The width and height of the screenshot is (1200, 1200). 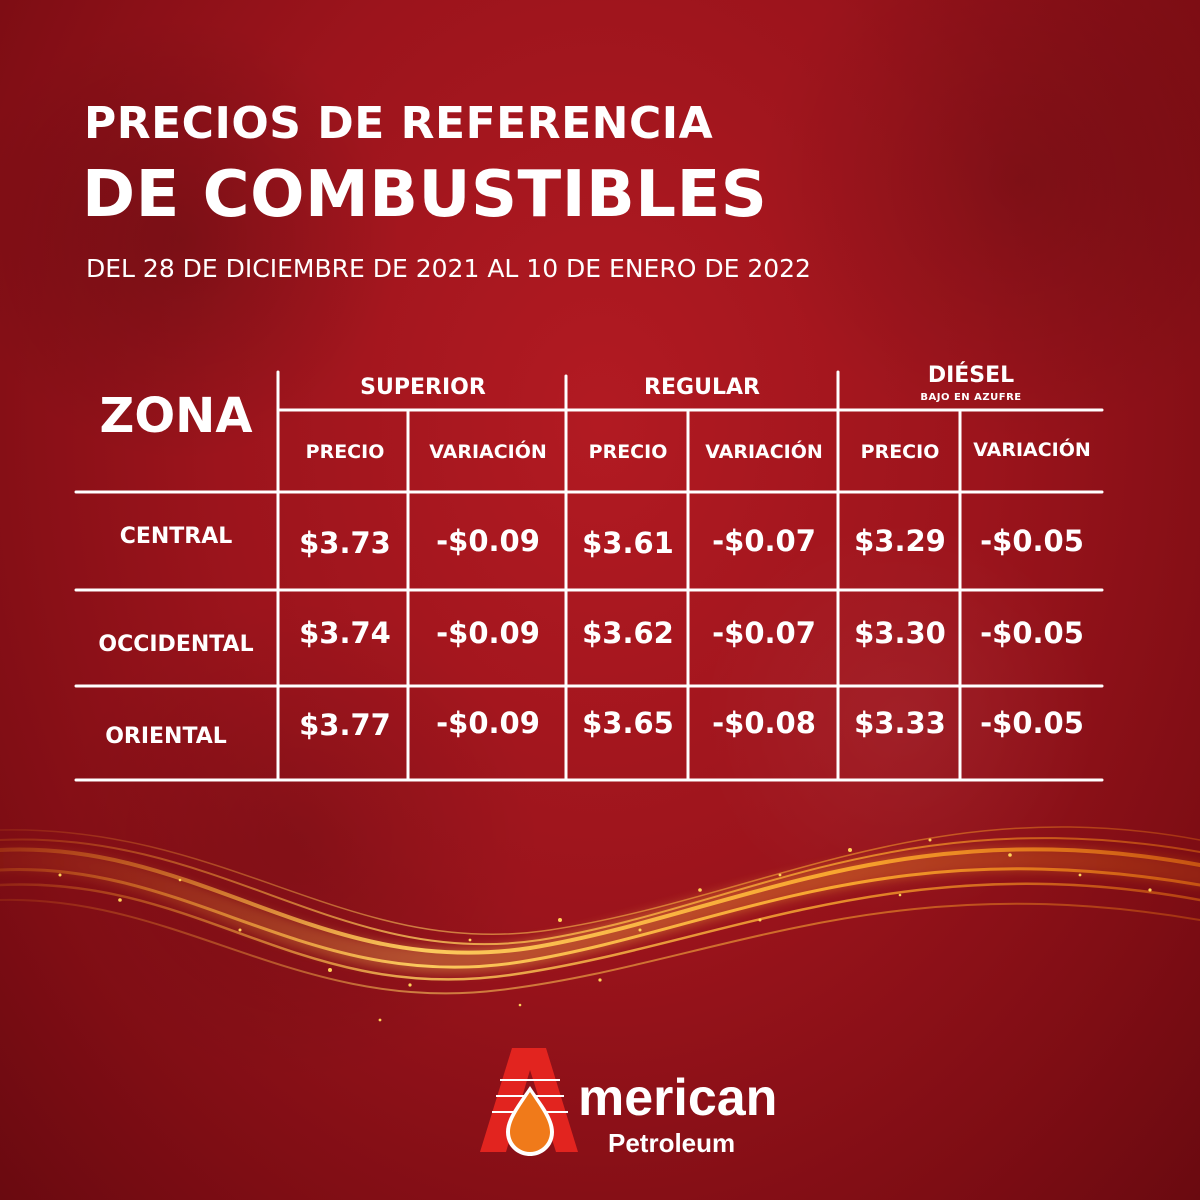 I want to click on cell-central-regular-variacion: -$0.07, so click(x=764, y=541).